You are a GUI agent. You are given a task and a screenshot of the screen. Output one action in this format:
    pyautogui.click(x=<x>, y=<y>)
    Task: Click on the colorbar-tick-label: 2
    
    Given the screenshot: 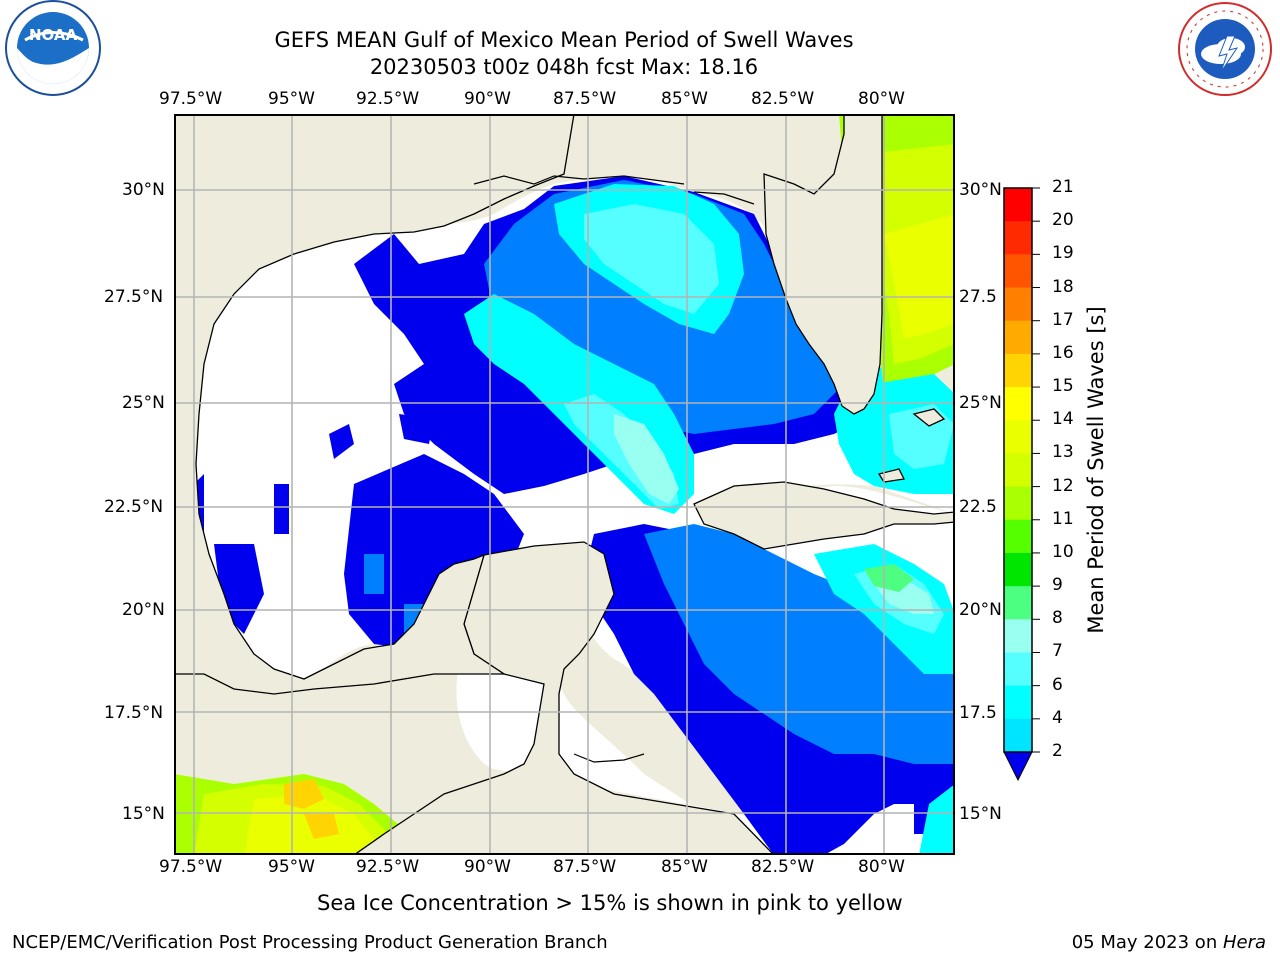 What is the action you would take?
    pyautogui.click(x=1057, y=751)
    